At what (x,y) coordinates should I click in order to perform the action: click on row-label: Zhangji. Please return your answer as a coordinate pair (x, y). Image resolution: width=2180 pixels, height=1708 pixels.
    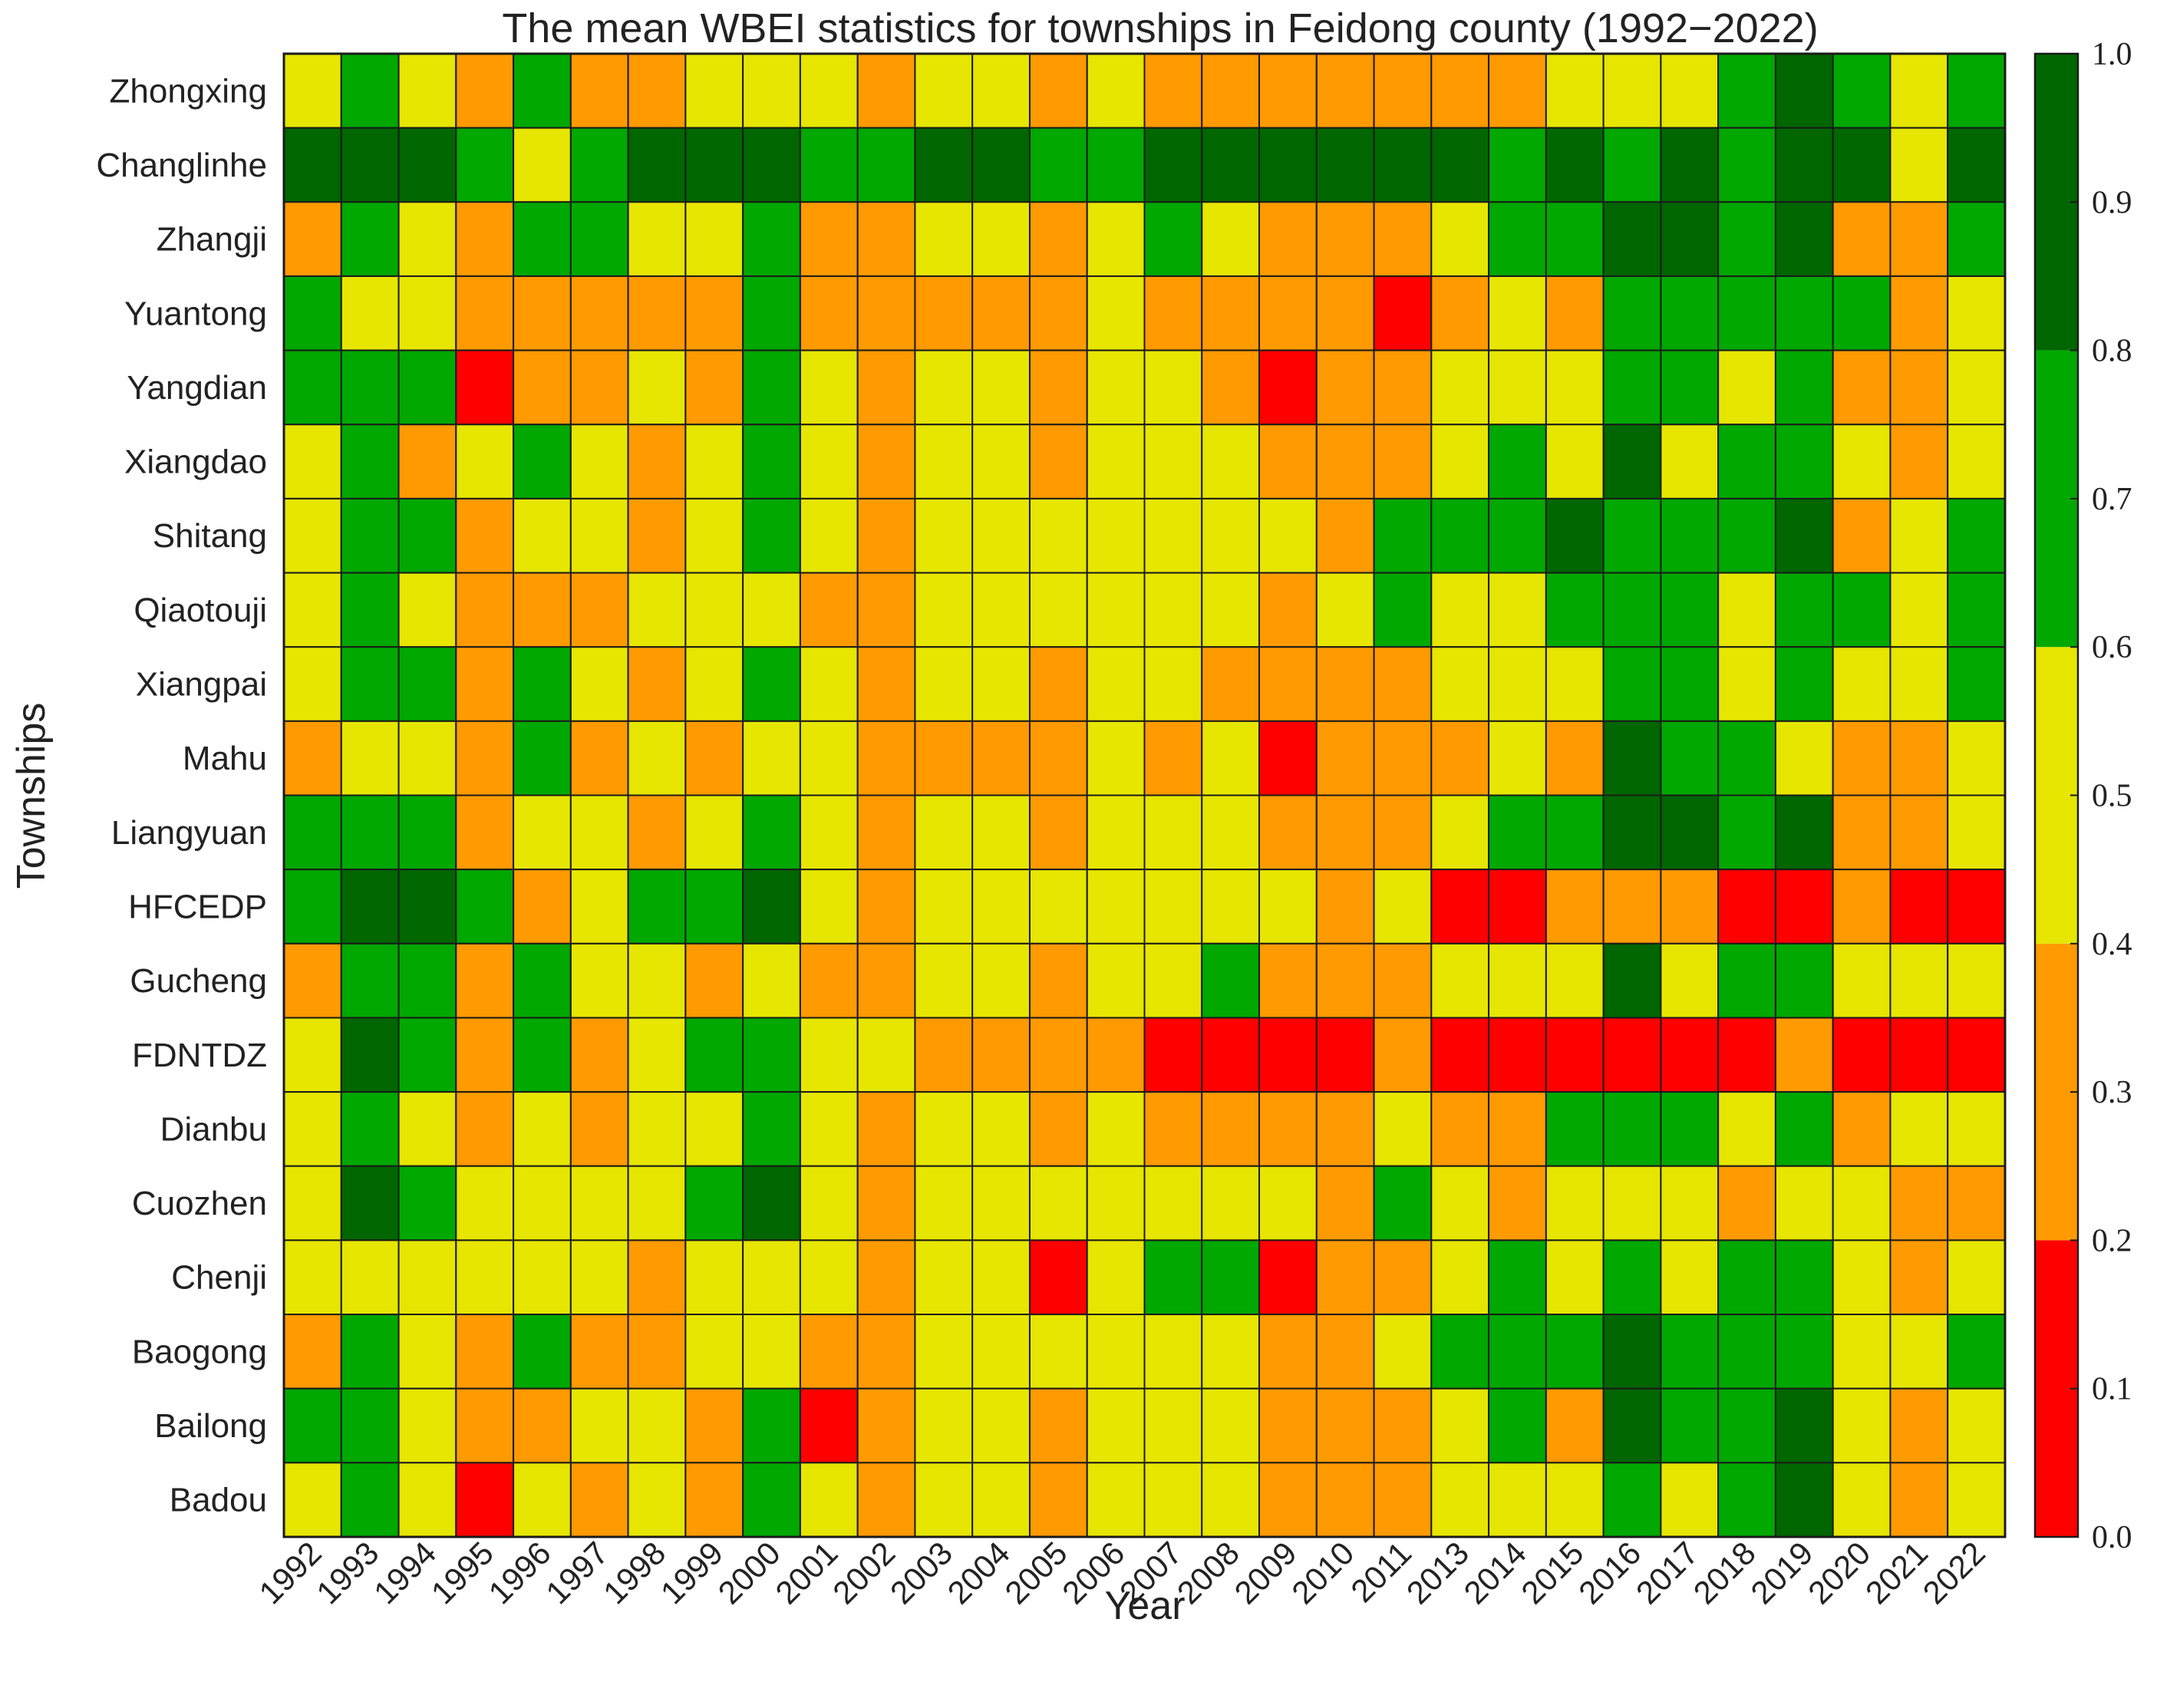
    Looking at the image, I should click on (212, 240).